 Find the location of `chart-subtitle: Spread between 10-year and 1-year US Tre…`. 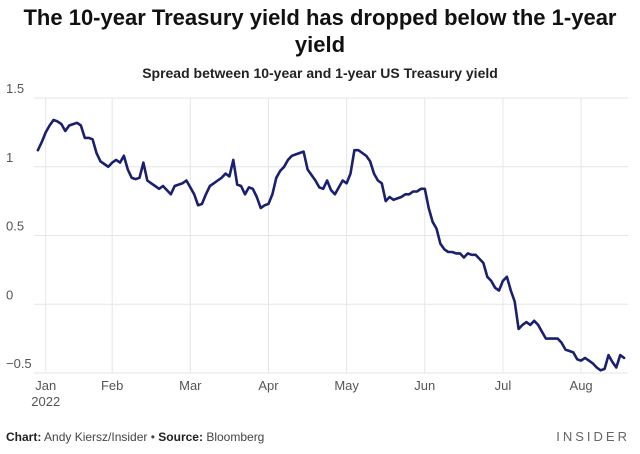

chart-subtitle: Spread between 10-year and 1-year US Tre… is located at coordinates (320, 73).